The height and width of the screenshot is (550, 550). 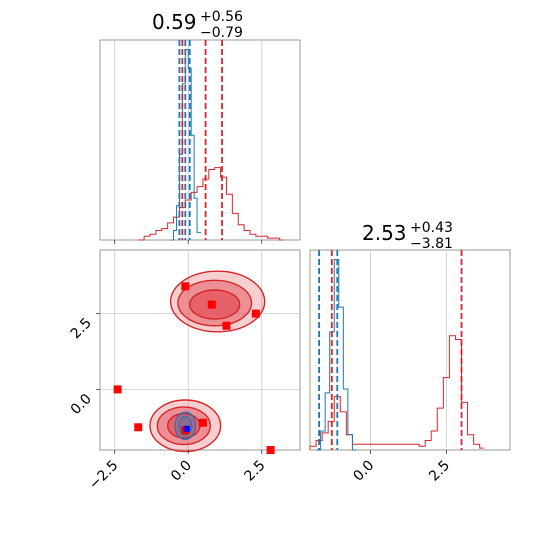 I want to click on joint-panel-frame, so click(x=200, y=350).